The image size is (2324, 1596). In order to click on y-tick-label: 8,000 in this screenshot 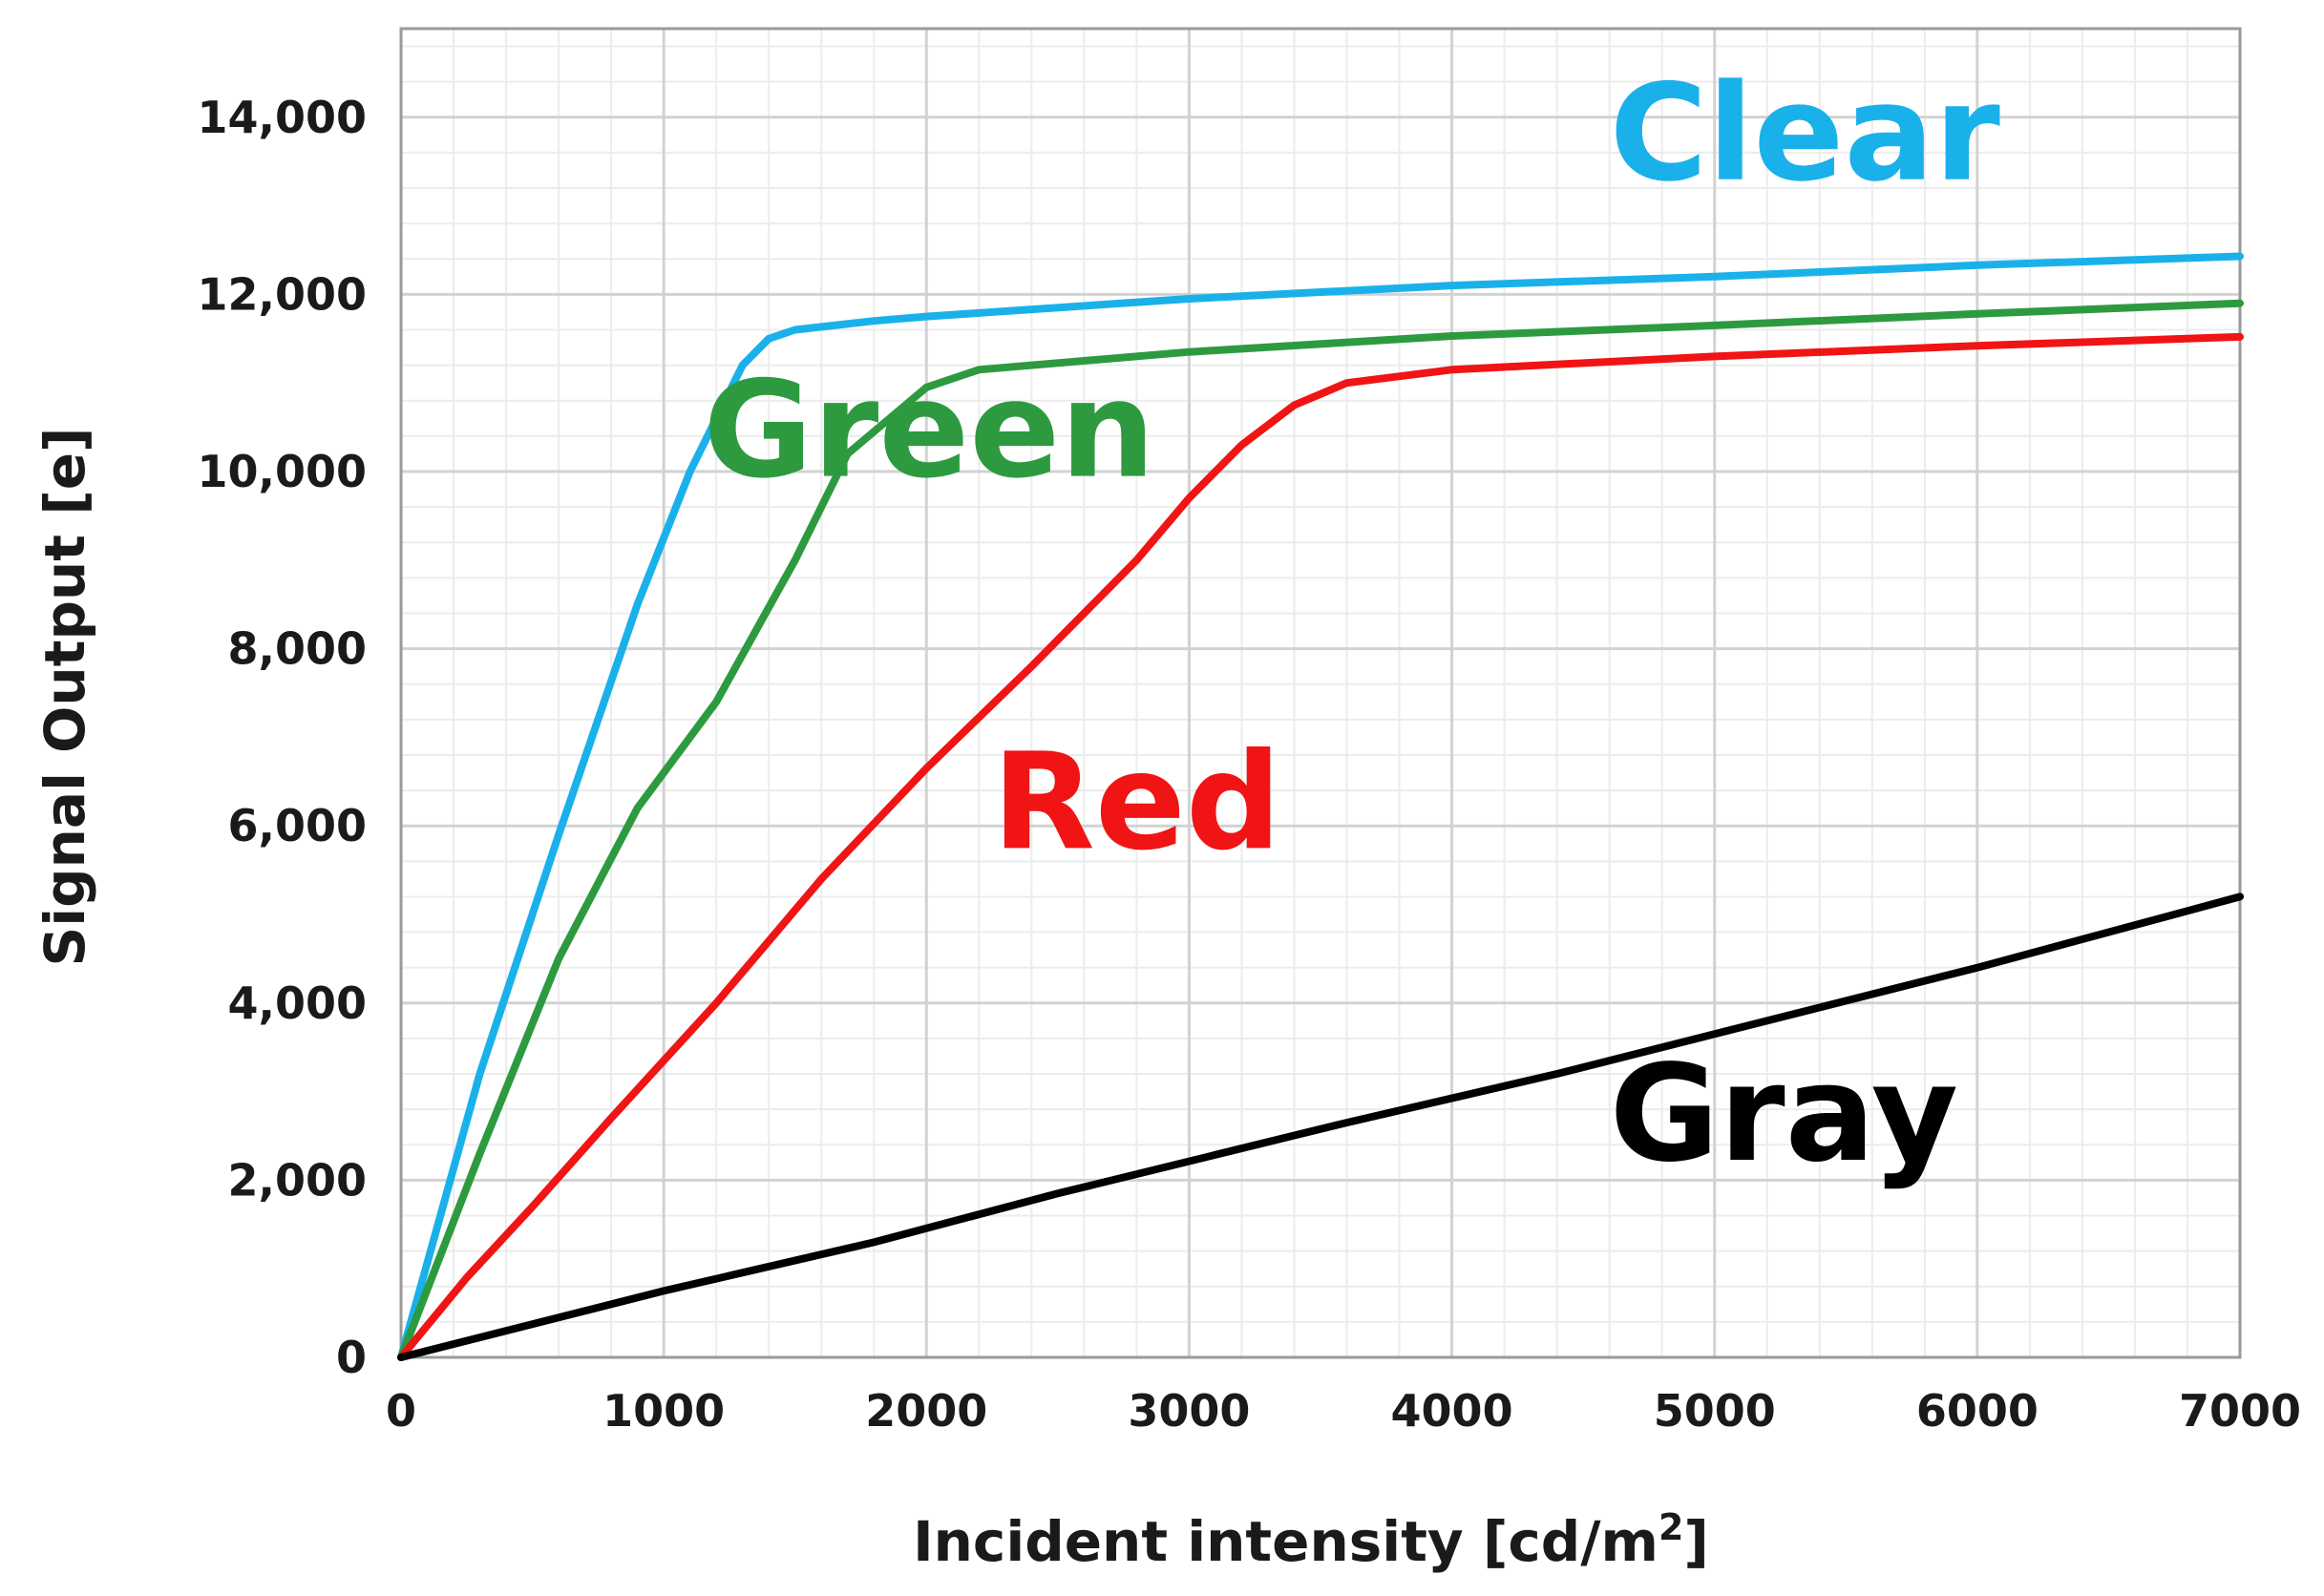, I will do `click(297, 649)`.